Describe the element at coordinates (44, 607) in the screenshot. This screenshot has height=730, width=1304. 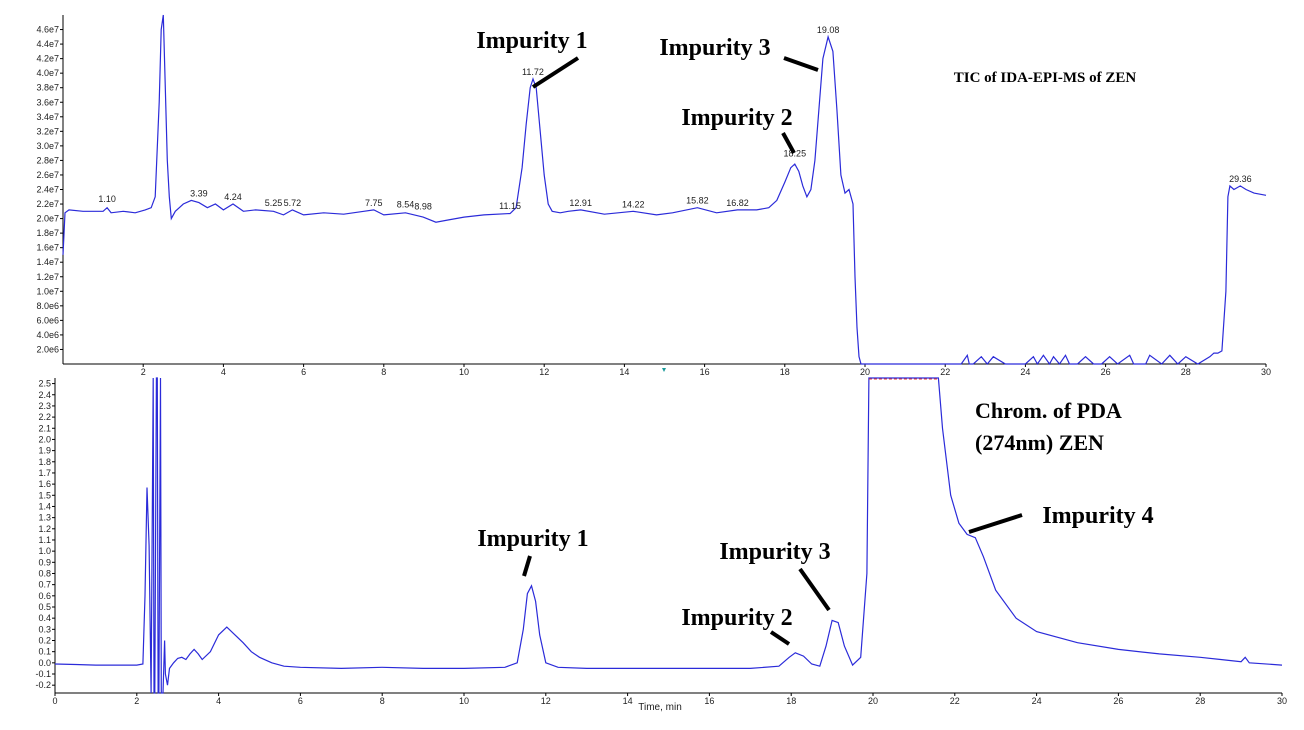
I see `pda-y-tick-label: 0.5` at that location.